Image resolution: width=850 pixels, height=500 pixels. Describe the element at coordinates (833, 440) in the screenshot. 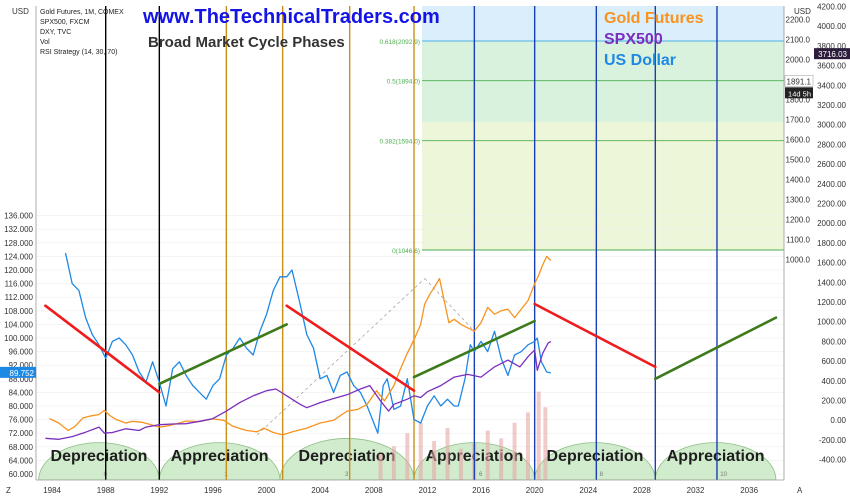

I see `right-axis-b-tick: -200.00` at that location.